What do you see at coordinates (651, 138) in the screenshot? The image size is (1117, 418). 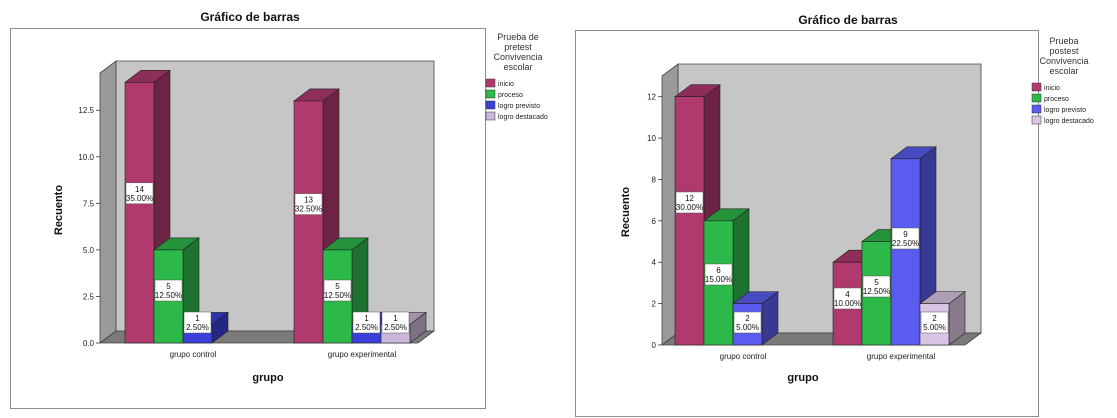 I see `y-tick-label: 10` at bounding box center [651, 138].